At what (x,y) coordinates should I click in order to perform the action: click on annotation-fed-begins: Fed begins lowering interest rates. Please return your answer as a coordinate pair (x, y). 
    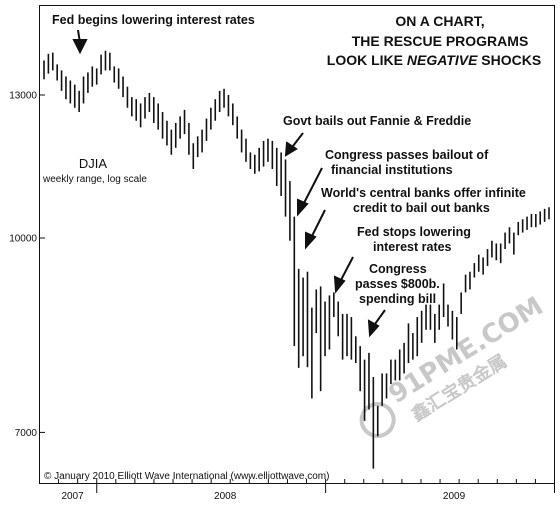
    Looking at the image, I should click on (153, 20).